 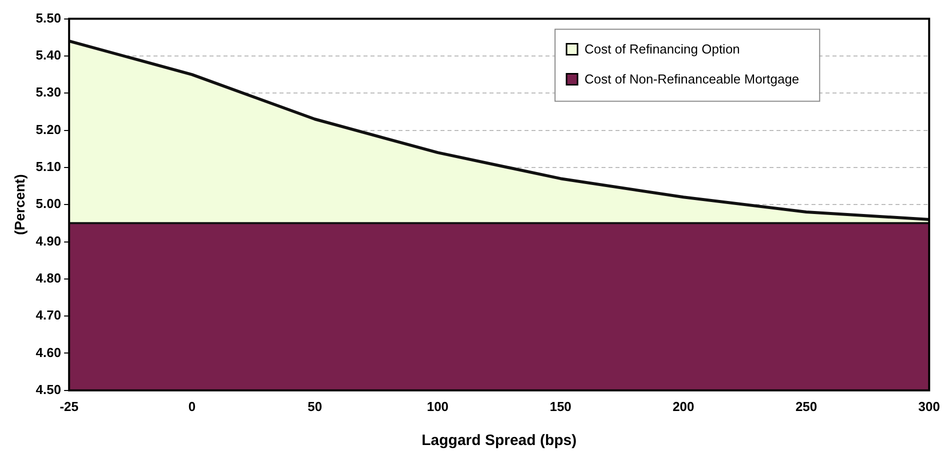 I want to click on x-axis-title: Laggard Spread (bps), so click(x=499, y=441).